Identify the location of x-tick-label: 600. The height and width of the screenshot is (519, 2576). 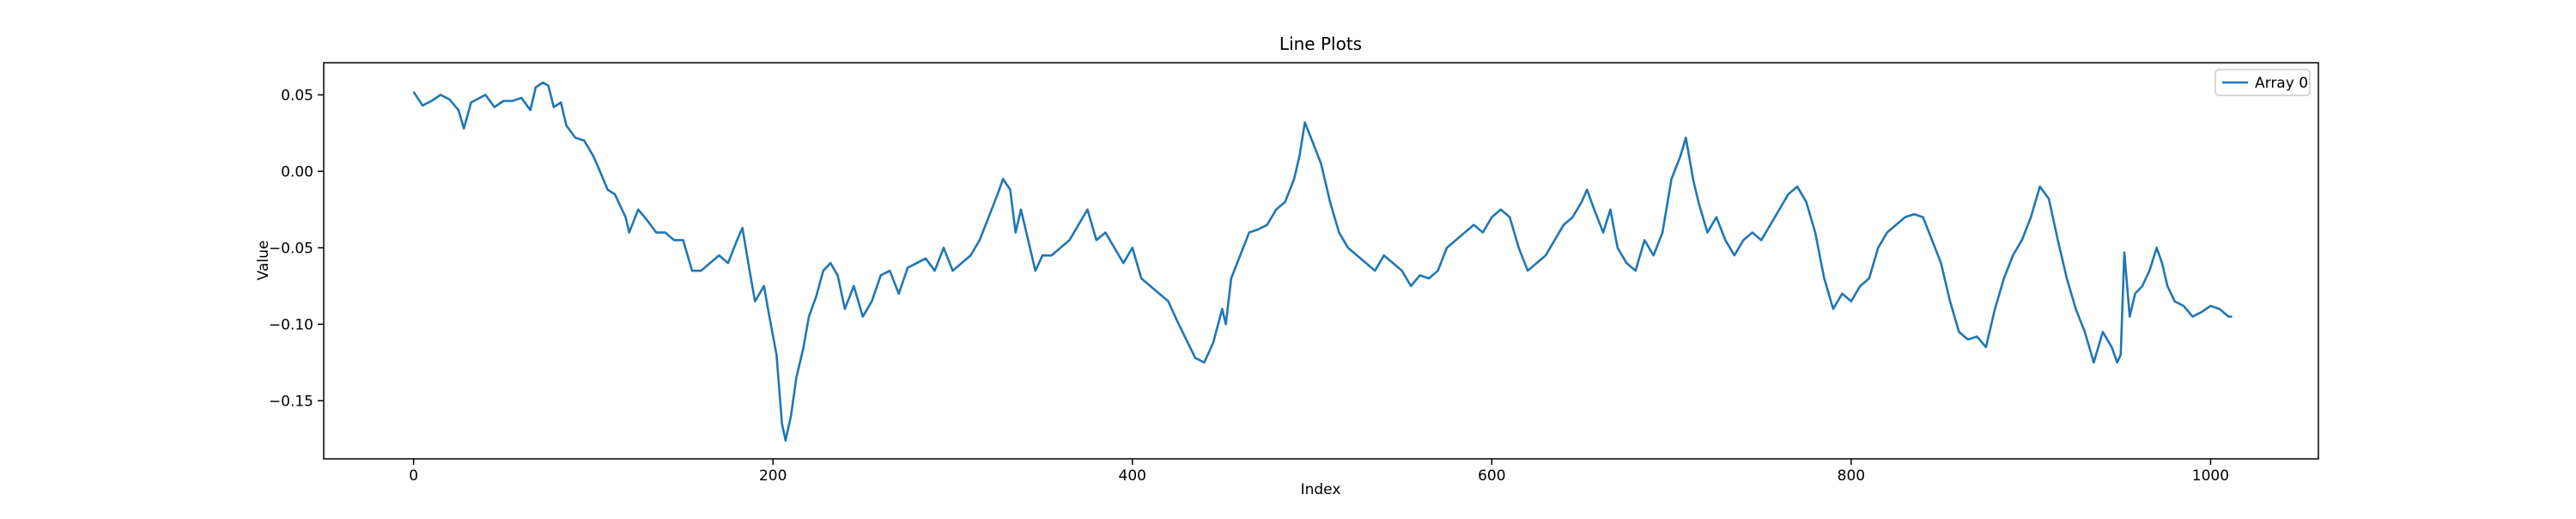
(1492, 476).